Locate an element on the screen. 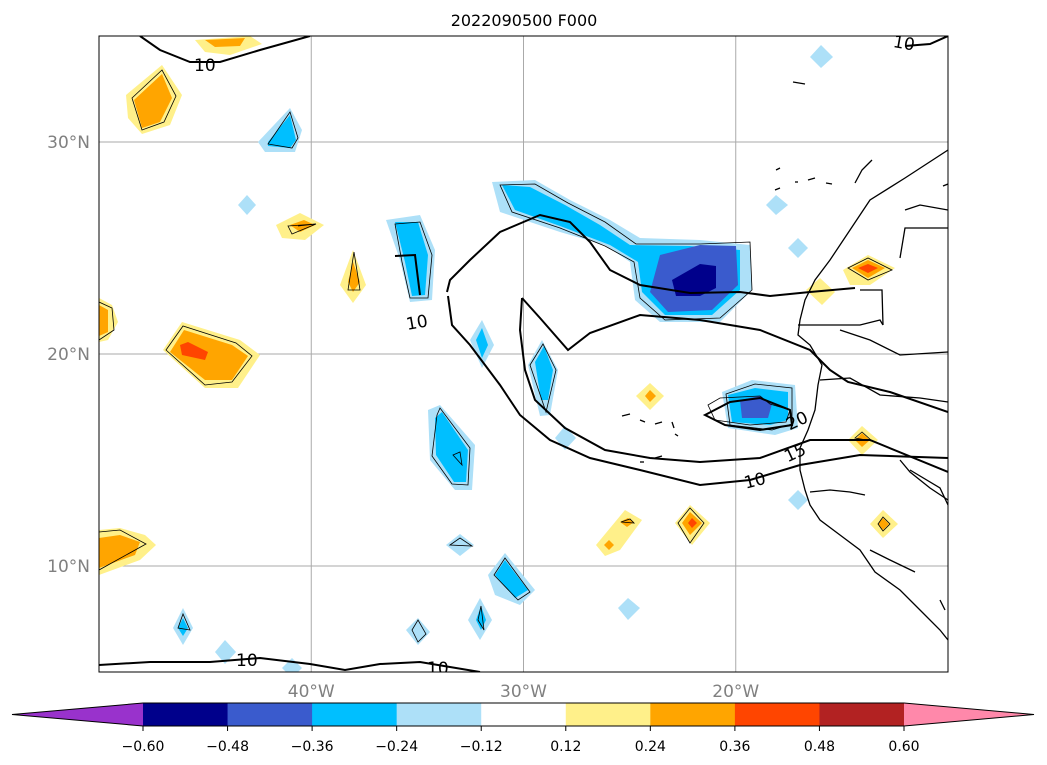 This screenshot has height=765, width=1047. longitude-labels: 40°W 30°W 20°W is located at coordinates (524, 692).